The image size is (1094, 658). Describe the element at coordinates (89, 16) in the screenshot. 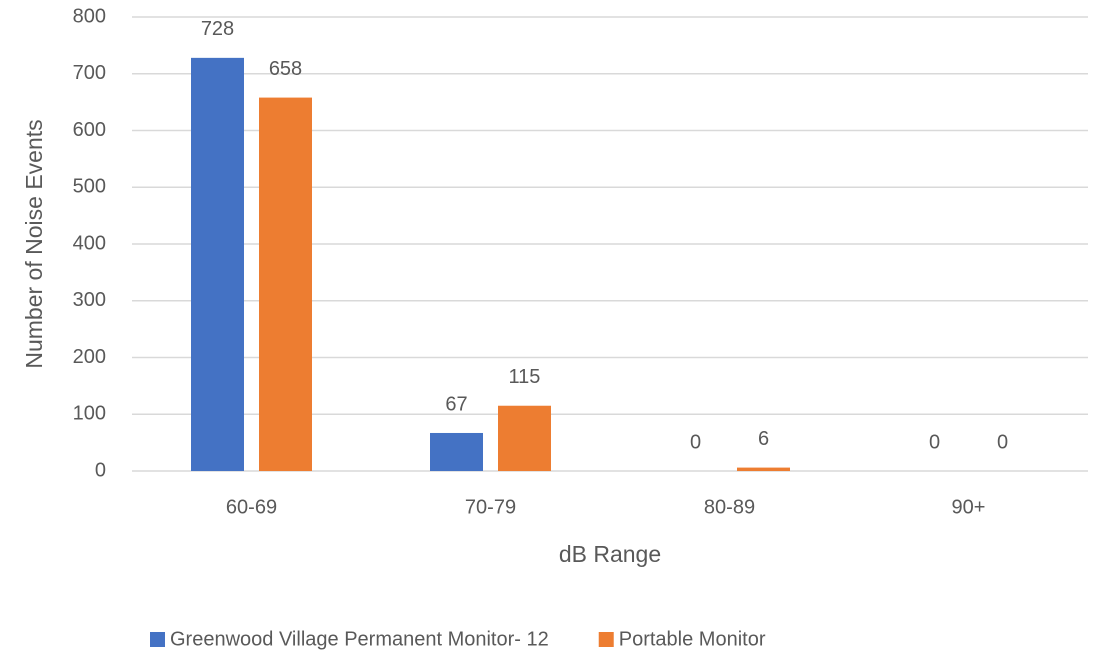

I see `y-tick-label: 800` at that location.